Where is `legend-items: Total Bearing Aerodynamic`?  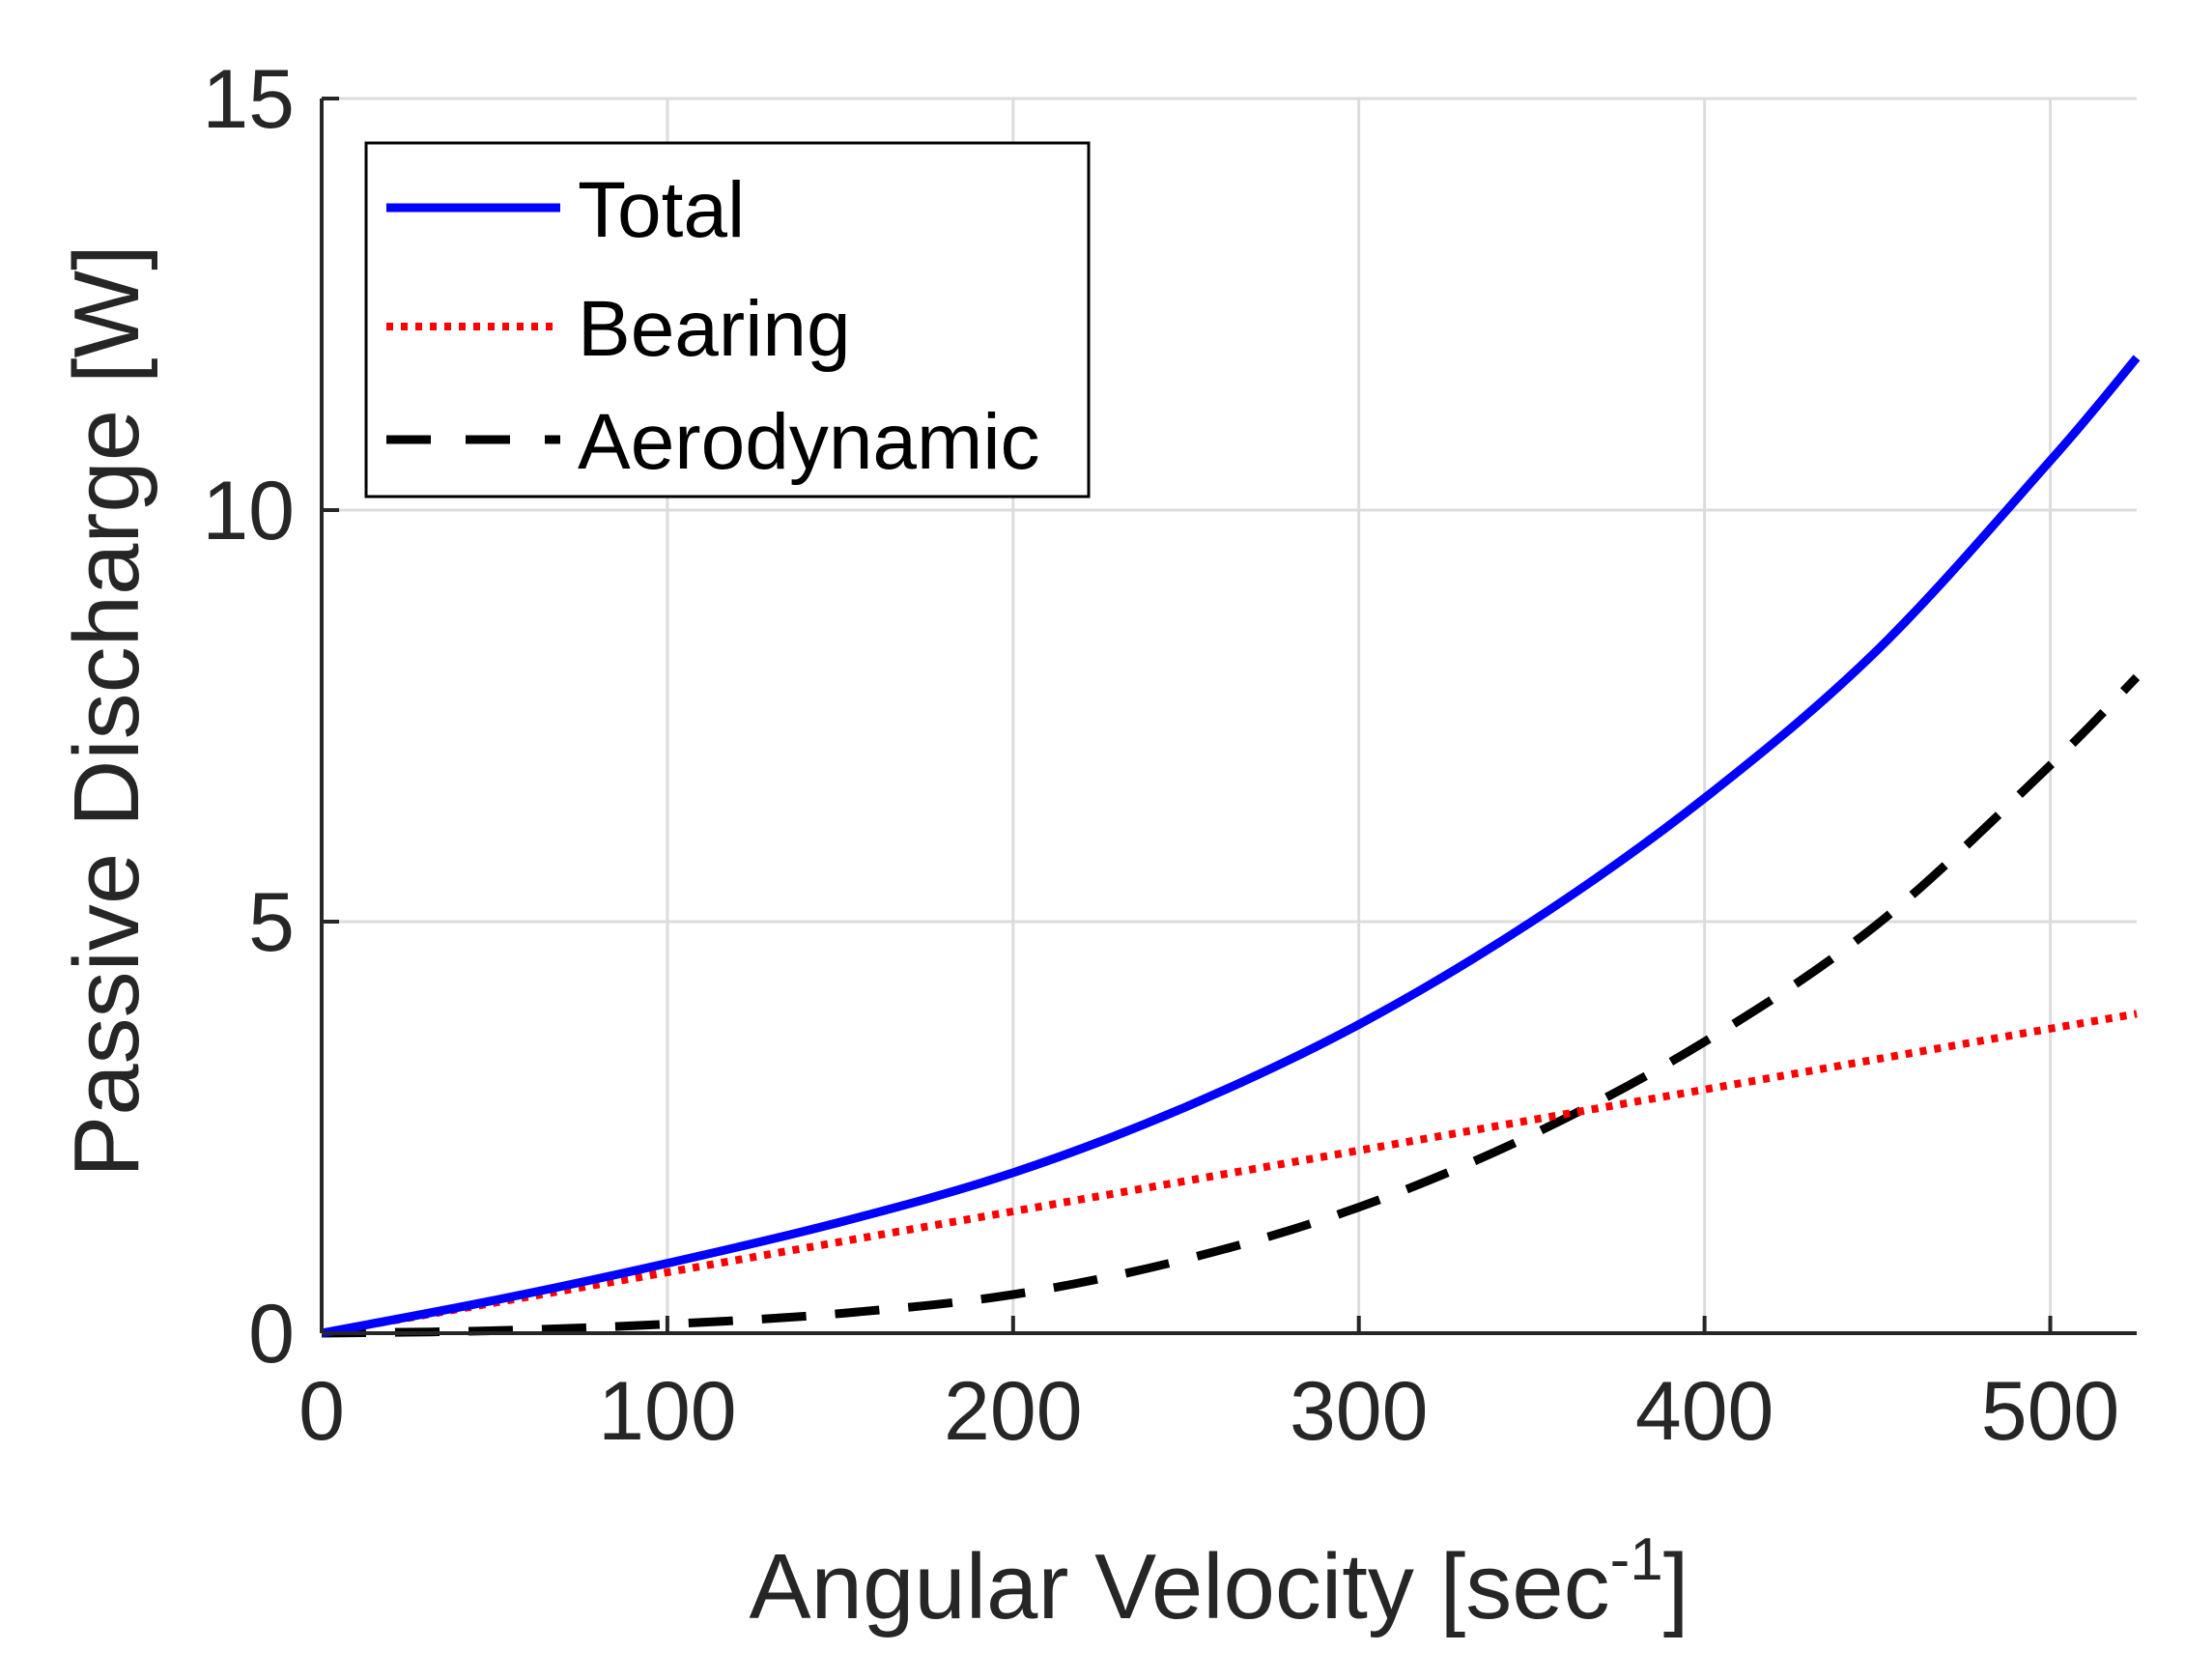 legend-items: Total Bearing Aerodynamic is located at coordinates (713, 326).